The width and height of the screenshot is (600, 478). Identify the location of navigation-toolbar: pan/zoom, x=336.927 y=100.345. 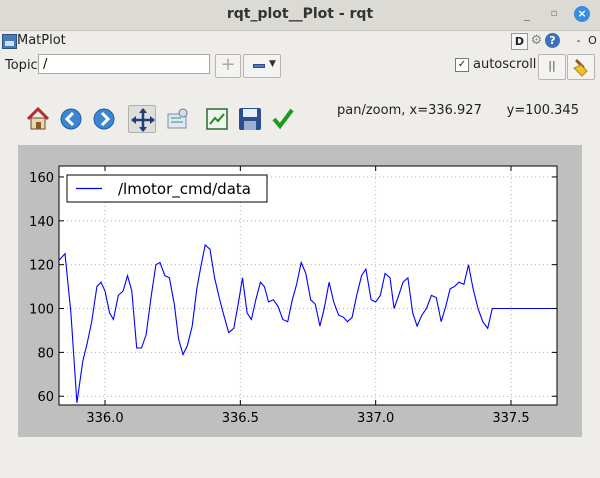
(300, 120).